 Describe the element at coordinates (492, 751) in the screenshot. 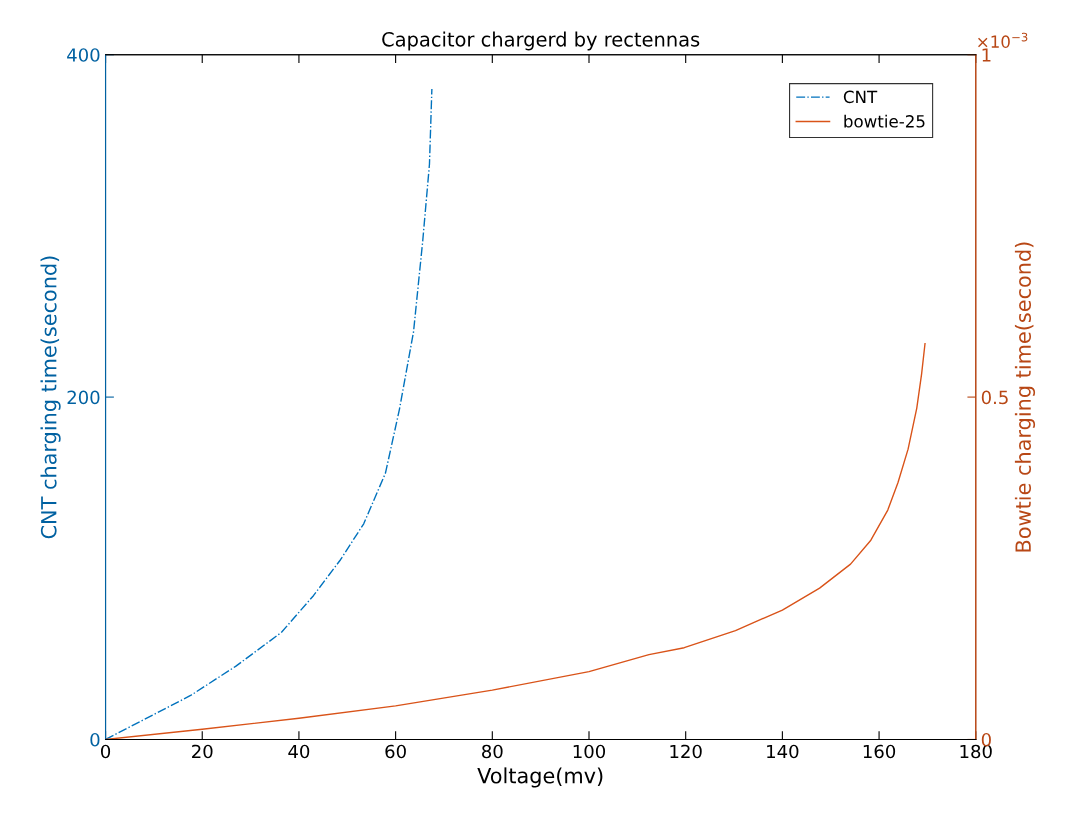

I see `x-tick-label: 80` at that location.